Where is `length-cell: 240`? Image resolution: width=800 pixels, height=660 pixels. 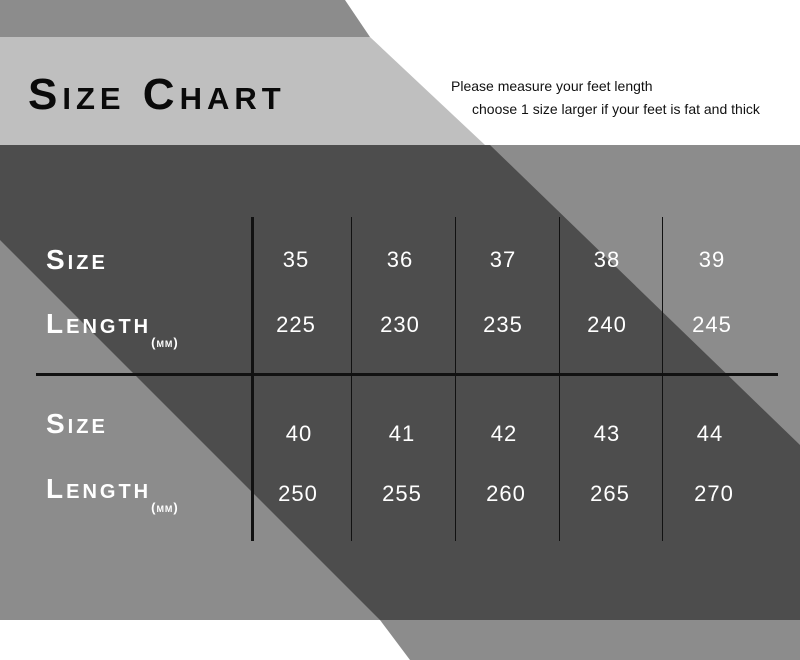
length-cell: 240 is located at coordinates (607, 324).